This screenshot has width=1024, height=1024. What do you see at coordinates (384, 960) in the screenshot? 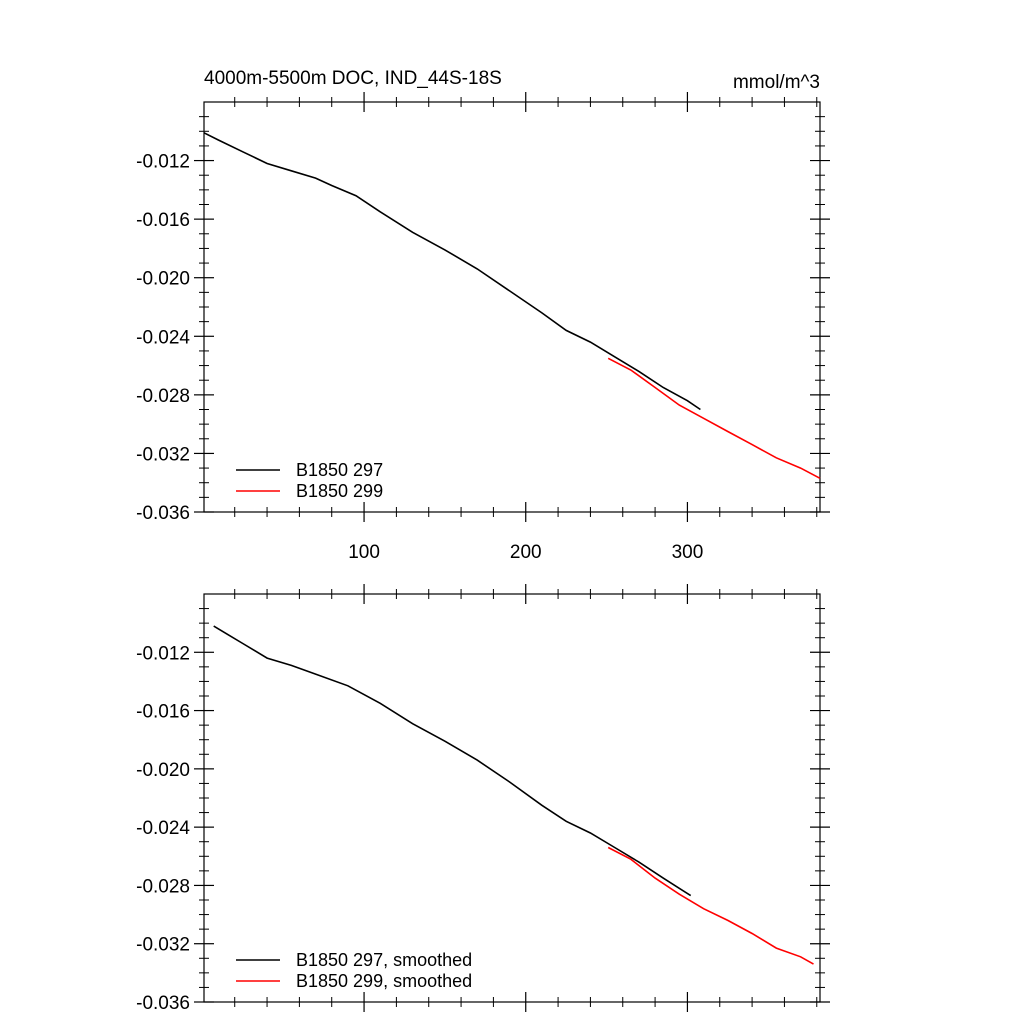
I see `legend-label-1: B1850 297, smoothed` at bounding box center [384, 960].